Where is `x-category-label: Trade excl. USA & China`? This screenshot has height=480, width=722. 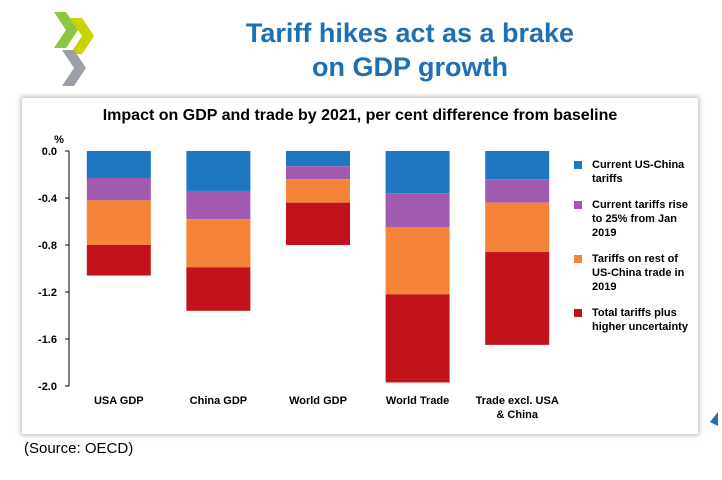
x-category-label: Trade excl. USA & China is located at coordinates (517, 408).